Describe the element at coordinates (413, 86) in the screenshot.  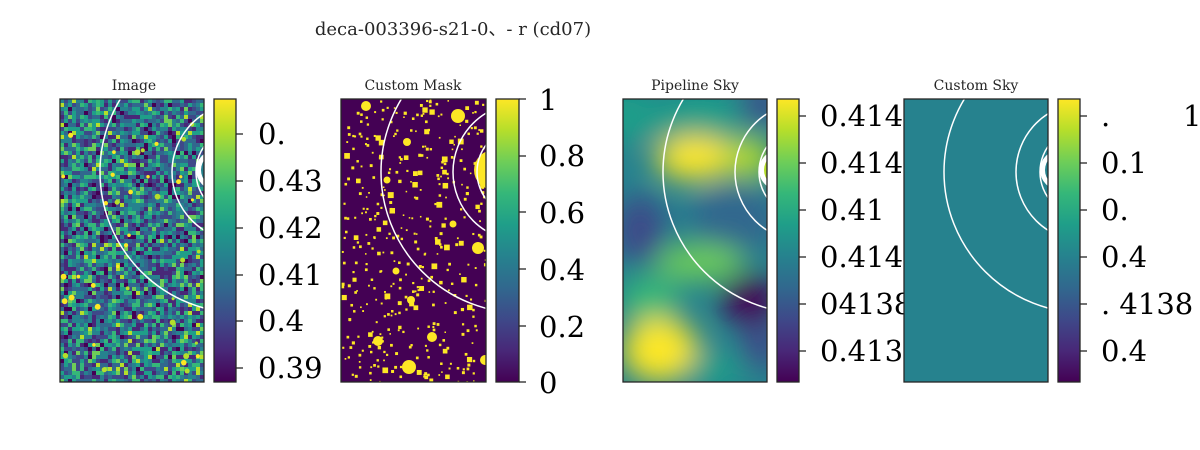
I see `panel-title-custom-mask: Custom Mask` at that location.